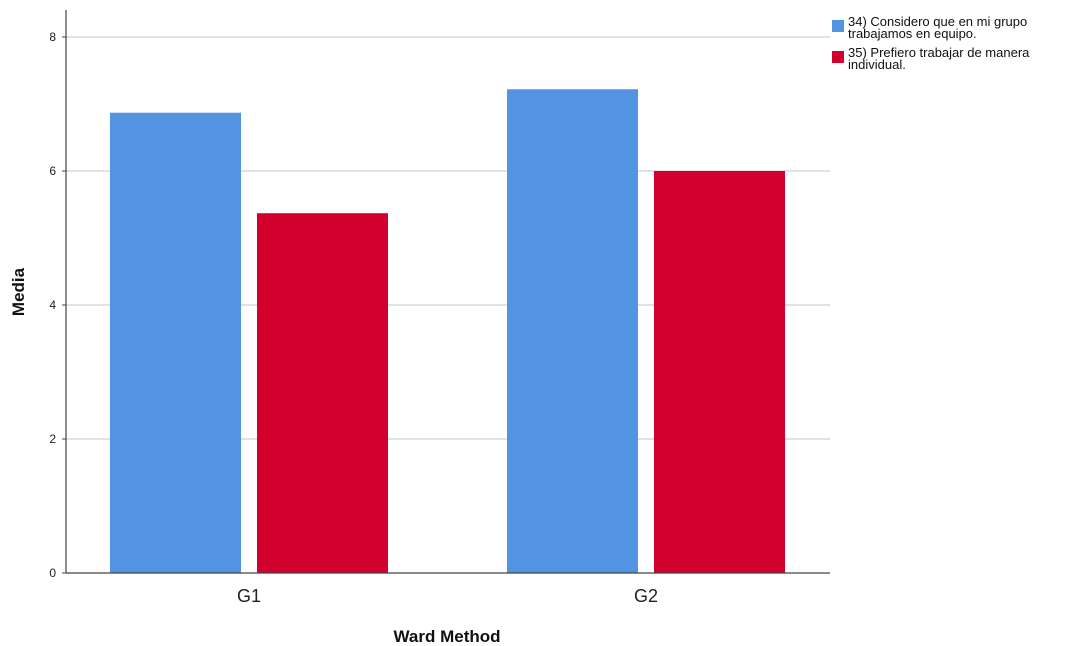 This screenshot has height=646, width=1091. I want to click on y-tick-label: 8, so click(52, 37).